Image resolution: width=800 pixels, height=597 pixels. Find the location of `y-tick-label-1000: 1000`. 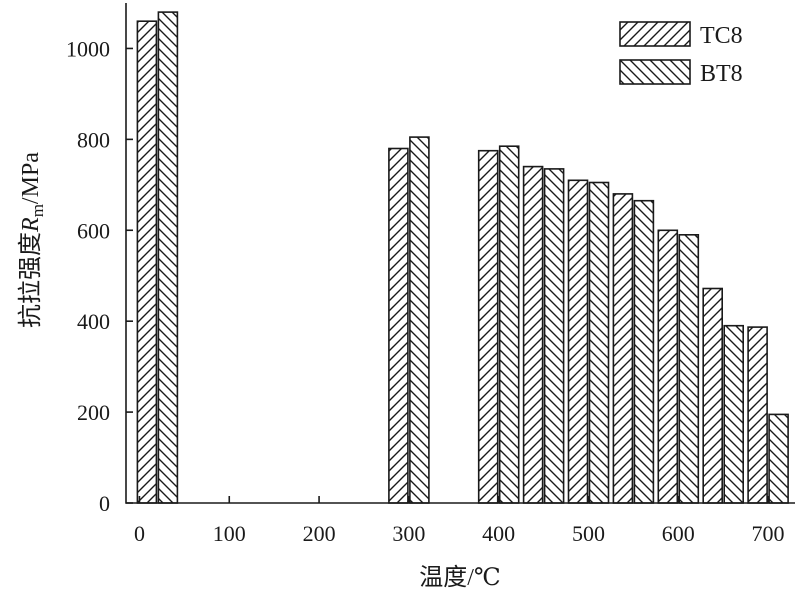

y-tick-label-1000: 1000 is located at coordinates (88, 48).